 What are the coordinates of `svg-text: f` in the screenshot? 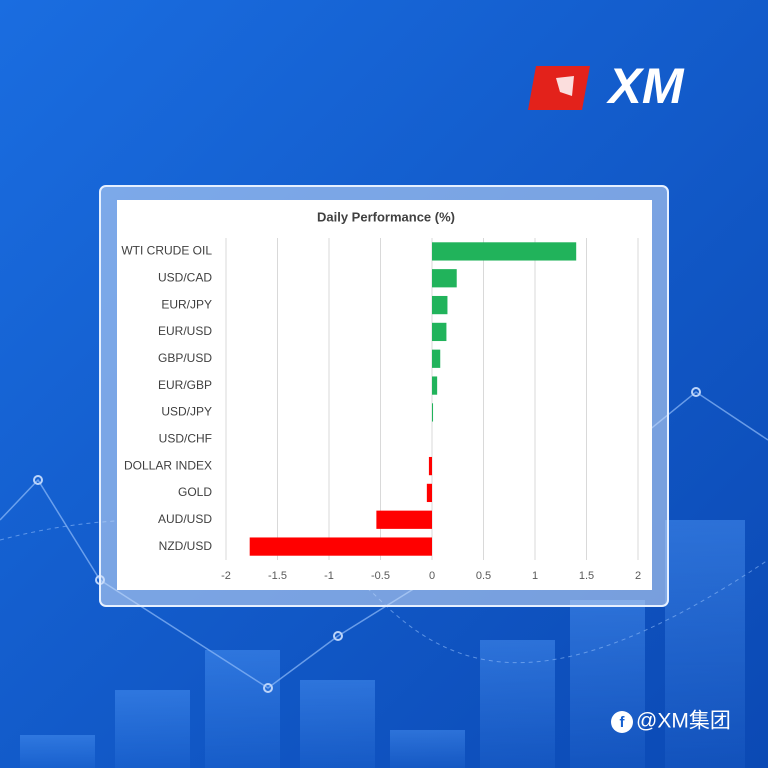 It's located at (623, 722).